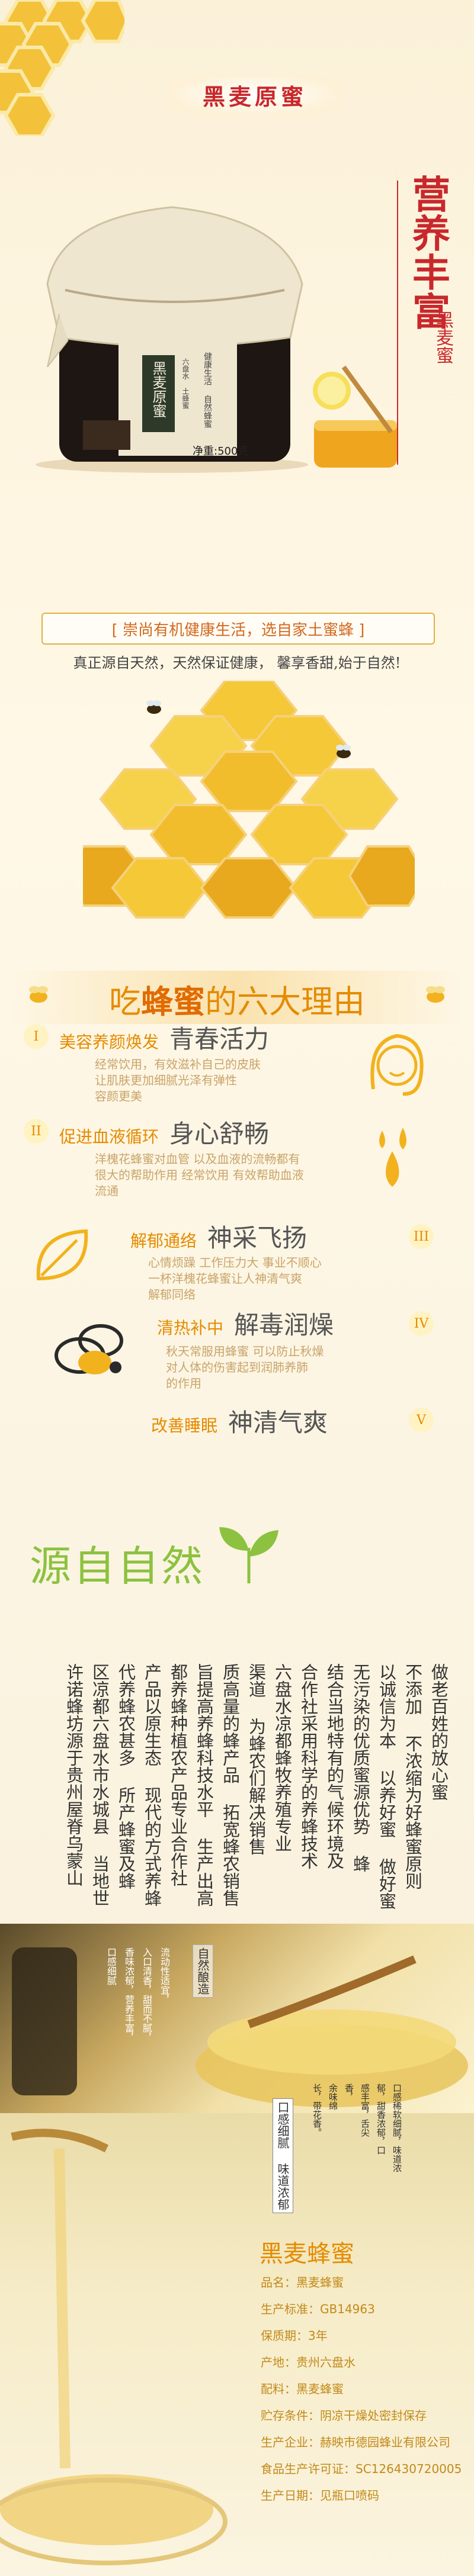 Image resolution: width=474 pixels, height=2576 pixels. What do you see at coordinates (326, 2362) in the screenshot?
I see `info-value: 贵州六盘水` at bounding box center [326, 2362].